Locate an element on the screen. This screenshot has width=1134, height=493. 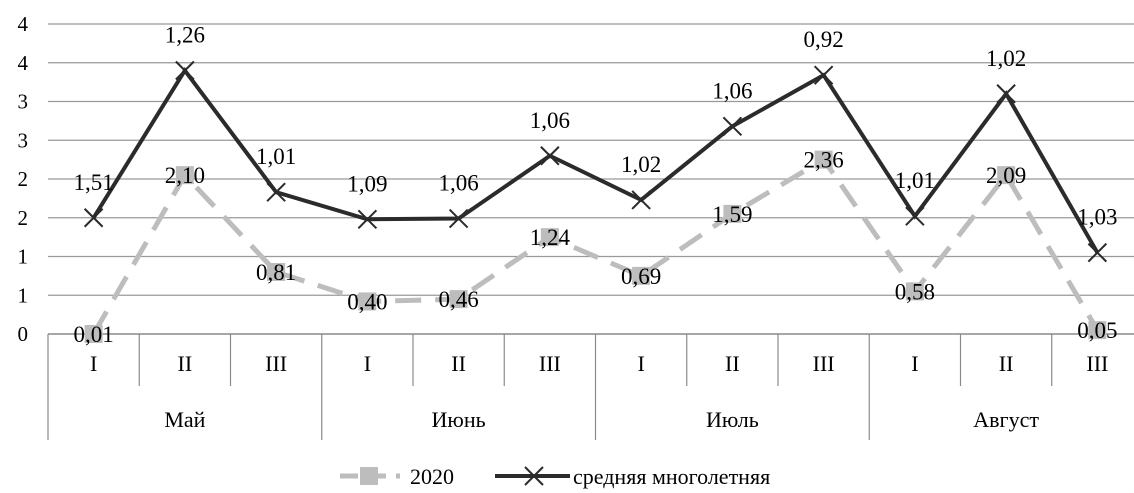
data-label-2020: 1,24 is located at coordinates (550, 237).